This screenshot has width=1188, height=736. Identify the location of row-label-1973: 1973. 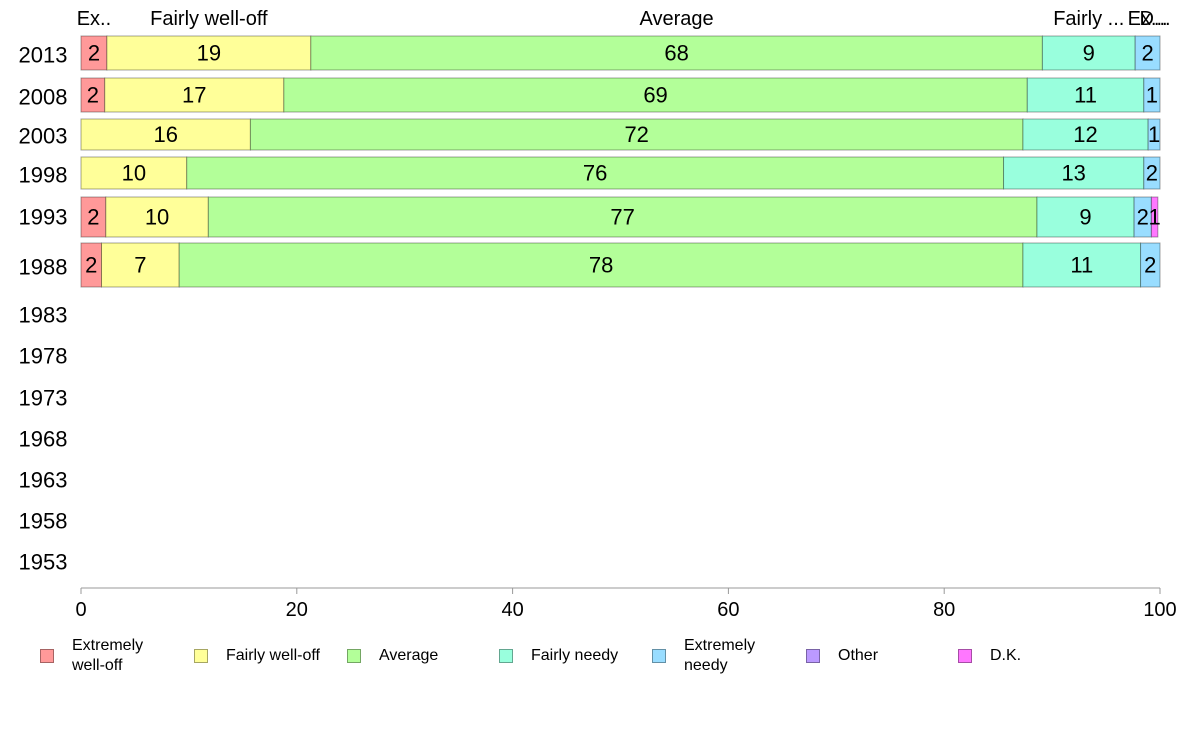
(43, 398).